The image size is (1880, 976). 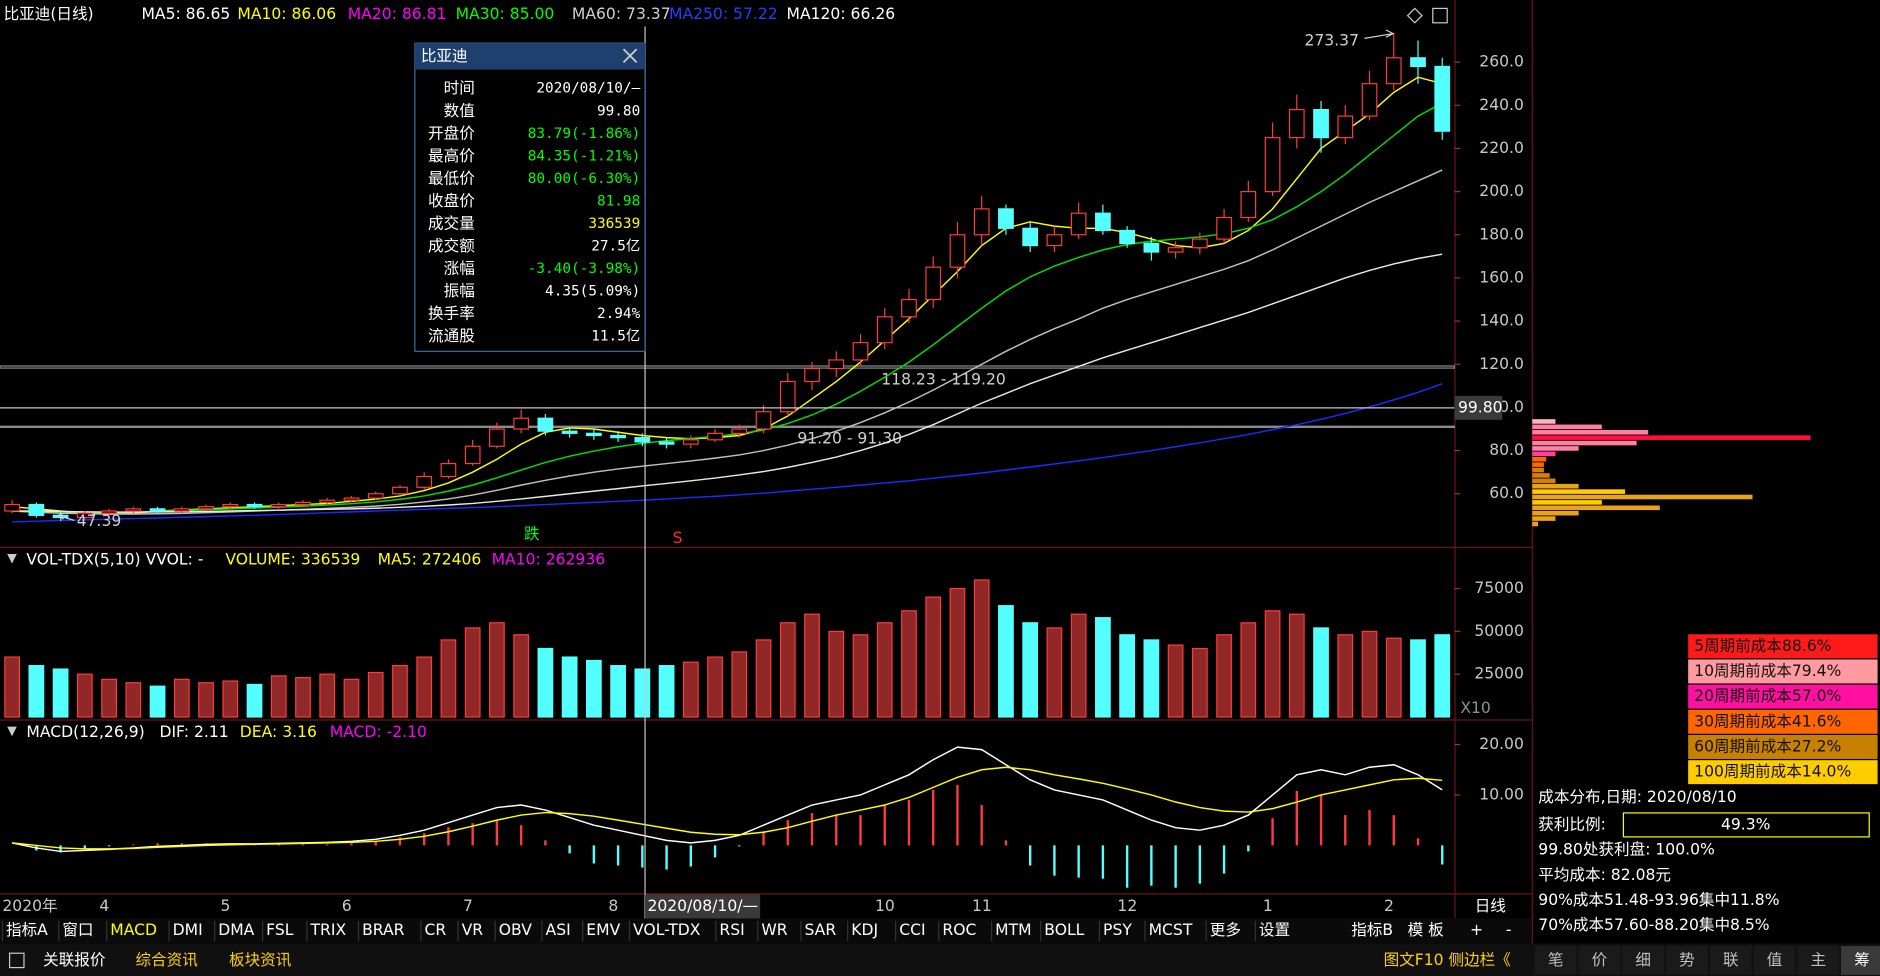 I want to click on toolbar-tab: VR, so click(x=473, y=930).